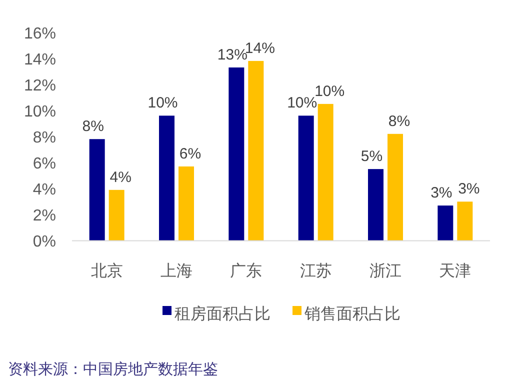 This screenshot has width=525, height=385. Describe the element at coordinates (455, 271) in the screenshot. I see `xtick: 天津` at that location.